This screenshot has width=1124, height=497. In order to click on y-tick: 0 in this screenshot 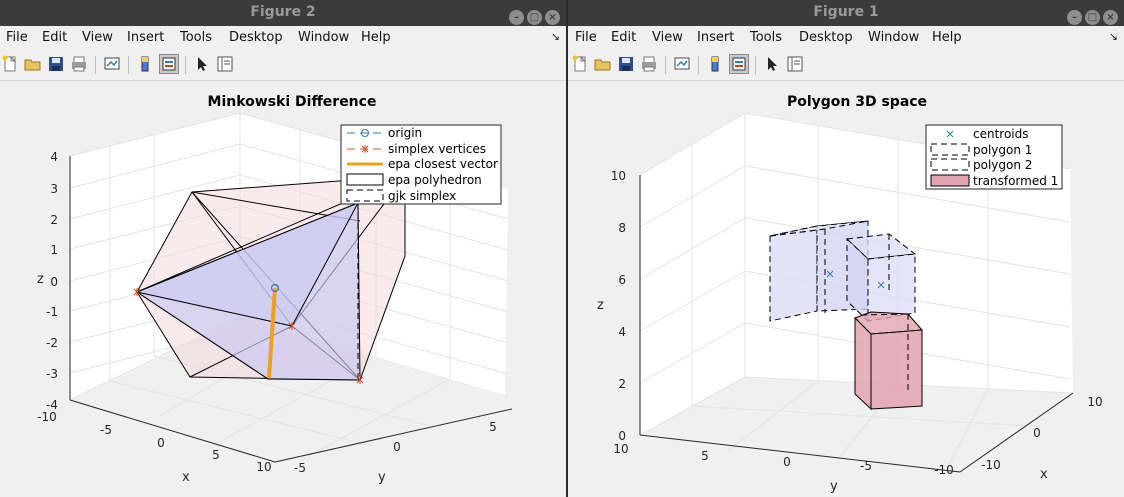, I will do `click(787, 462)`.